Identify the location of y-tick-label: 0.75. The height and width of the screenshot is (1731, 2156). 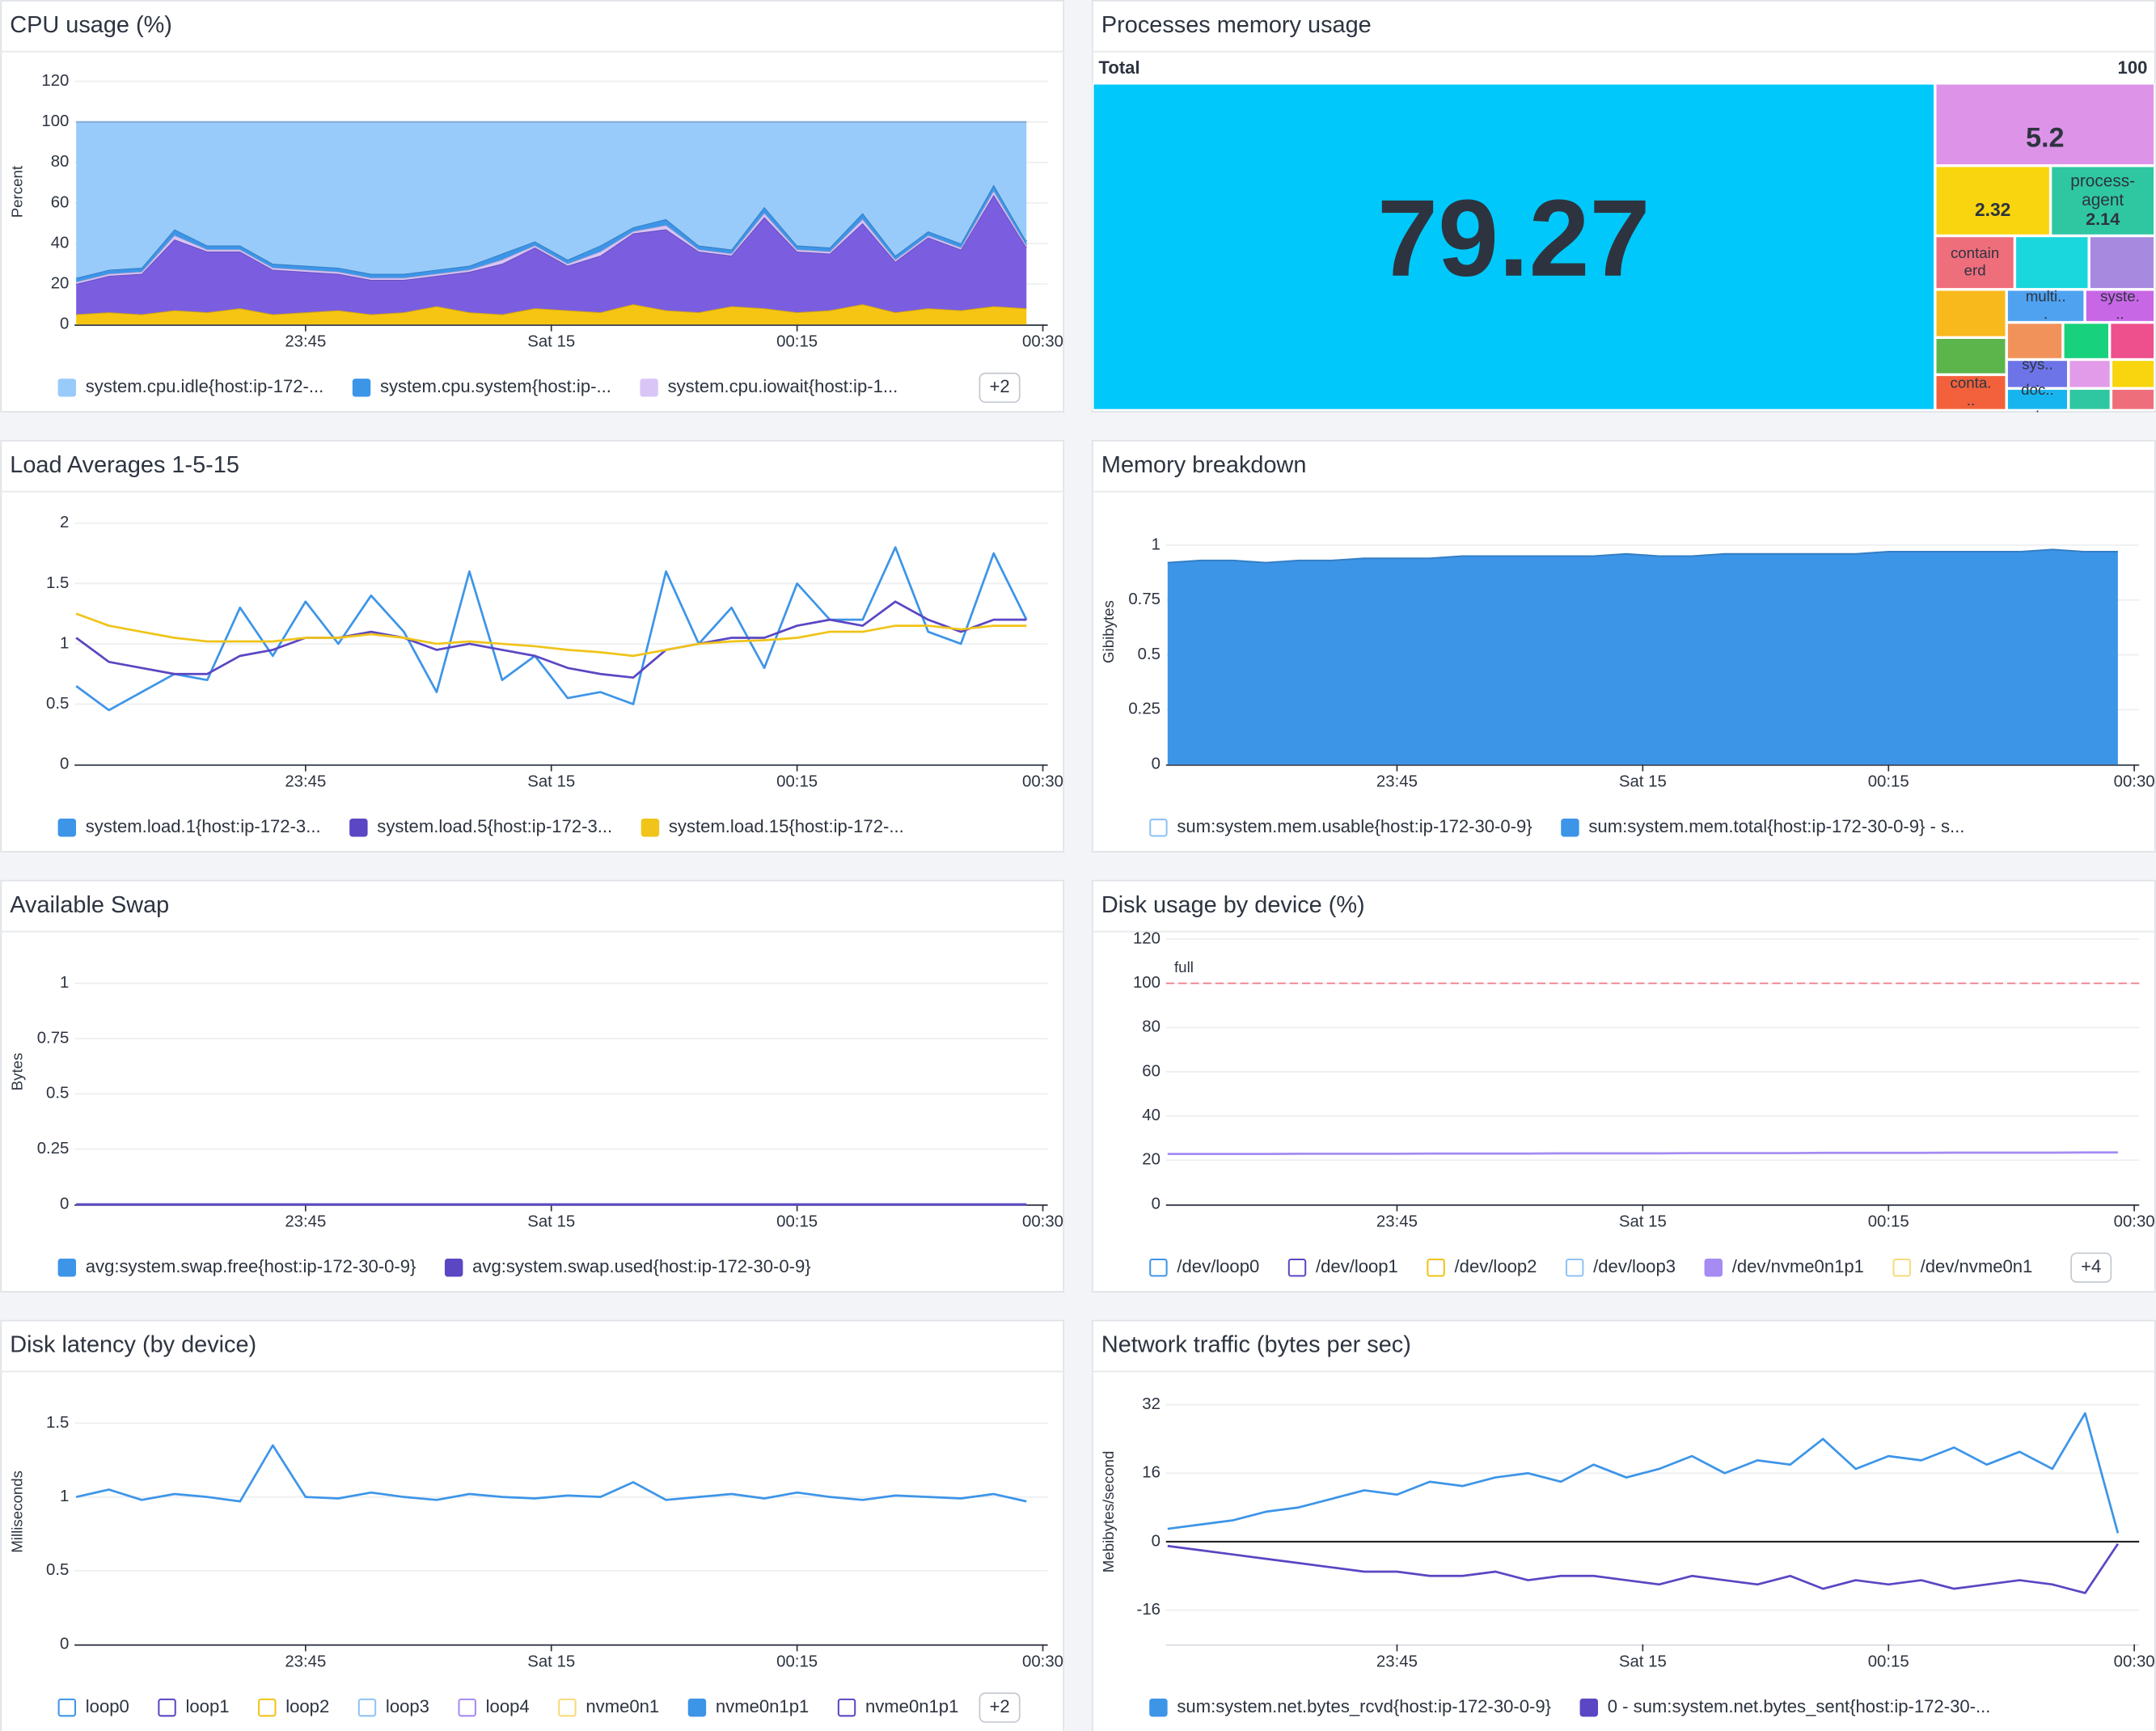
(54, 1038).